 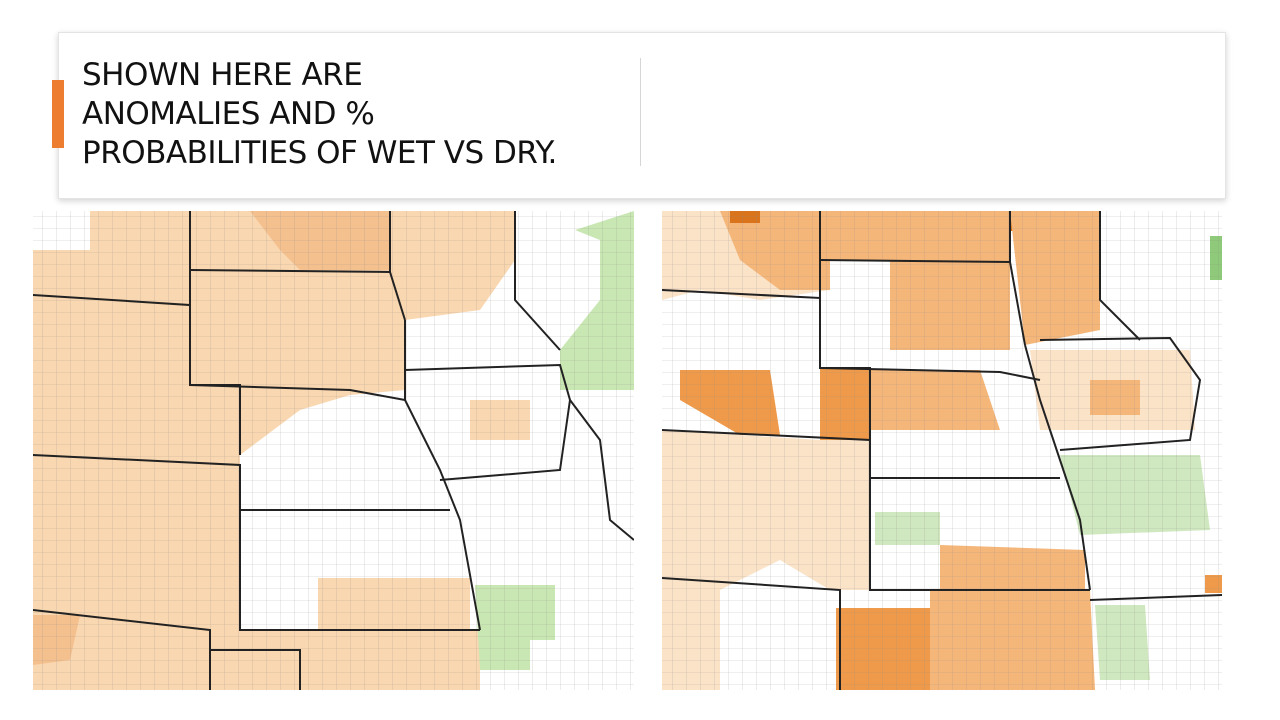 I want to click on divider, so click(x=640, y=112).